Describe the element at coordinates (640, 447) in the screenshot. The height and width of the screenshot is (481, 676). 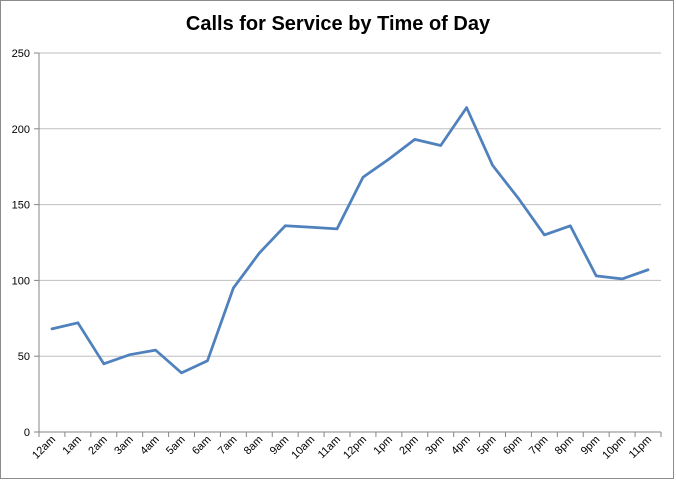
I see `x-tick-label: 11pm` at that location.